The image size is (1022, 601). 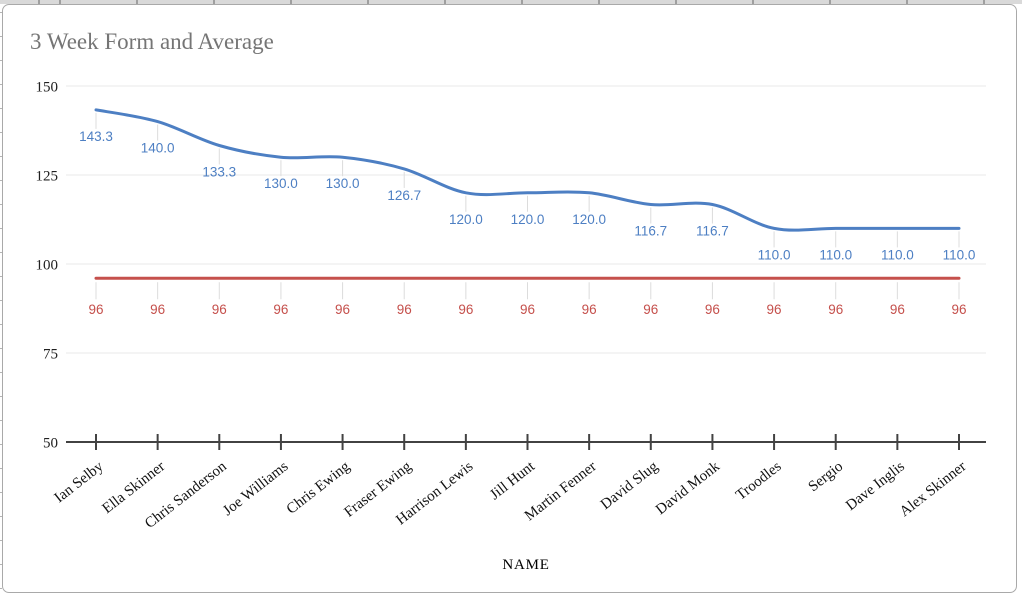 What do you see at coordinates (527, 291) in the screenshot?
I see `series-average-leader-lines` at bounding box center [527, 291].